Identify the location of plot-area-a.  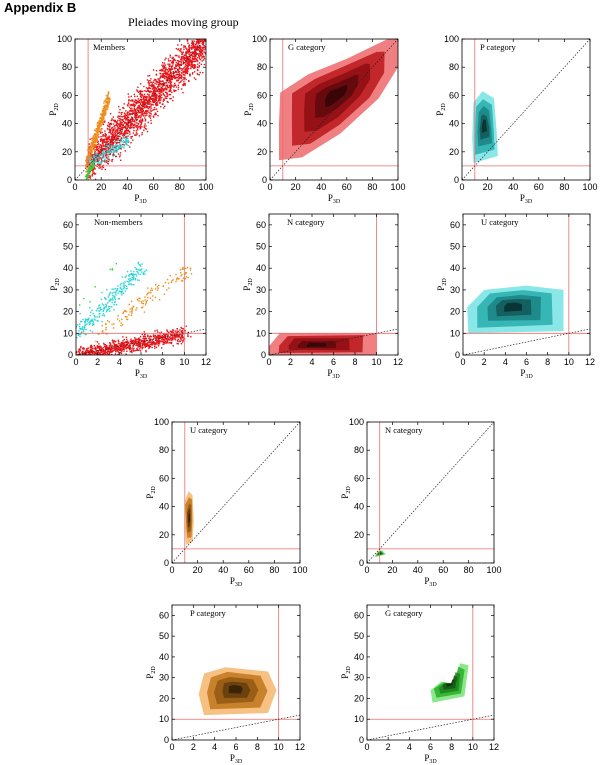
(142, 107).